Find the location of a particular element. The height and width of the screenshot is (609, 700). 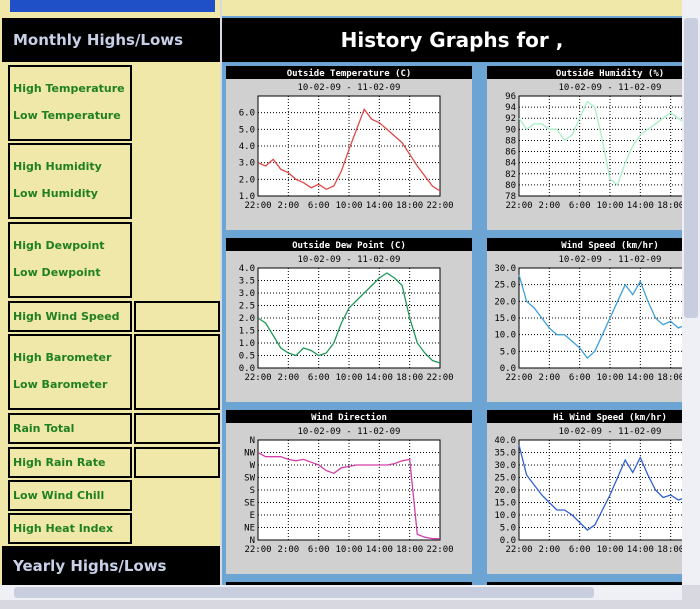

y-tick-label: S is located at coordinates (252, 491).